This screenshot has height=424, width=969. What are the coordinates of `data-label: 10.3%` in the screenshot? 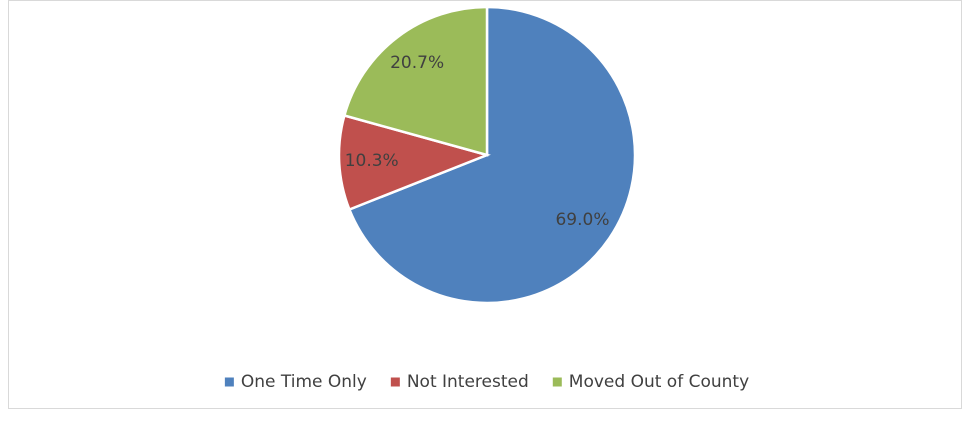 It's located at (372, 161).